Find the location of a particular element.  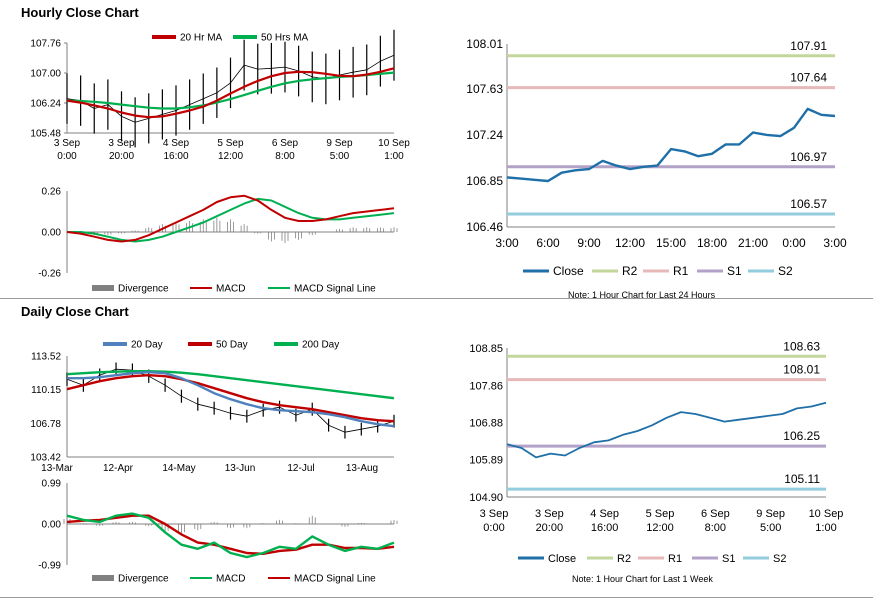

daily-section-title: Daily Close Chart is located at coordinates (75, 311).